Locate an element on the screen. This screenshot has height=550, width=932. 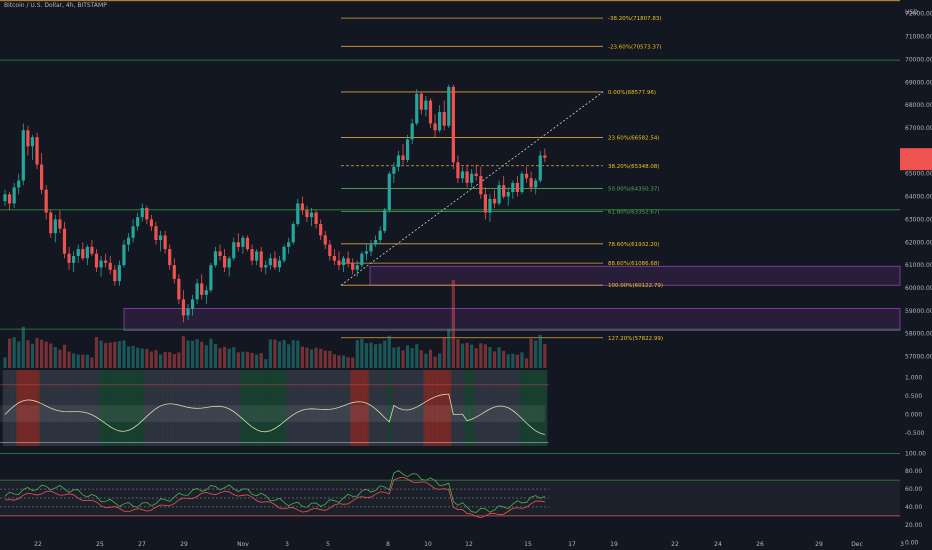
oscillator-tick-label: 1.000 is located at coordinates (913, 377).